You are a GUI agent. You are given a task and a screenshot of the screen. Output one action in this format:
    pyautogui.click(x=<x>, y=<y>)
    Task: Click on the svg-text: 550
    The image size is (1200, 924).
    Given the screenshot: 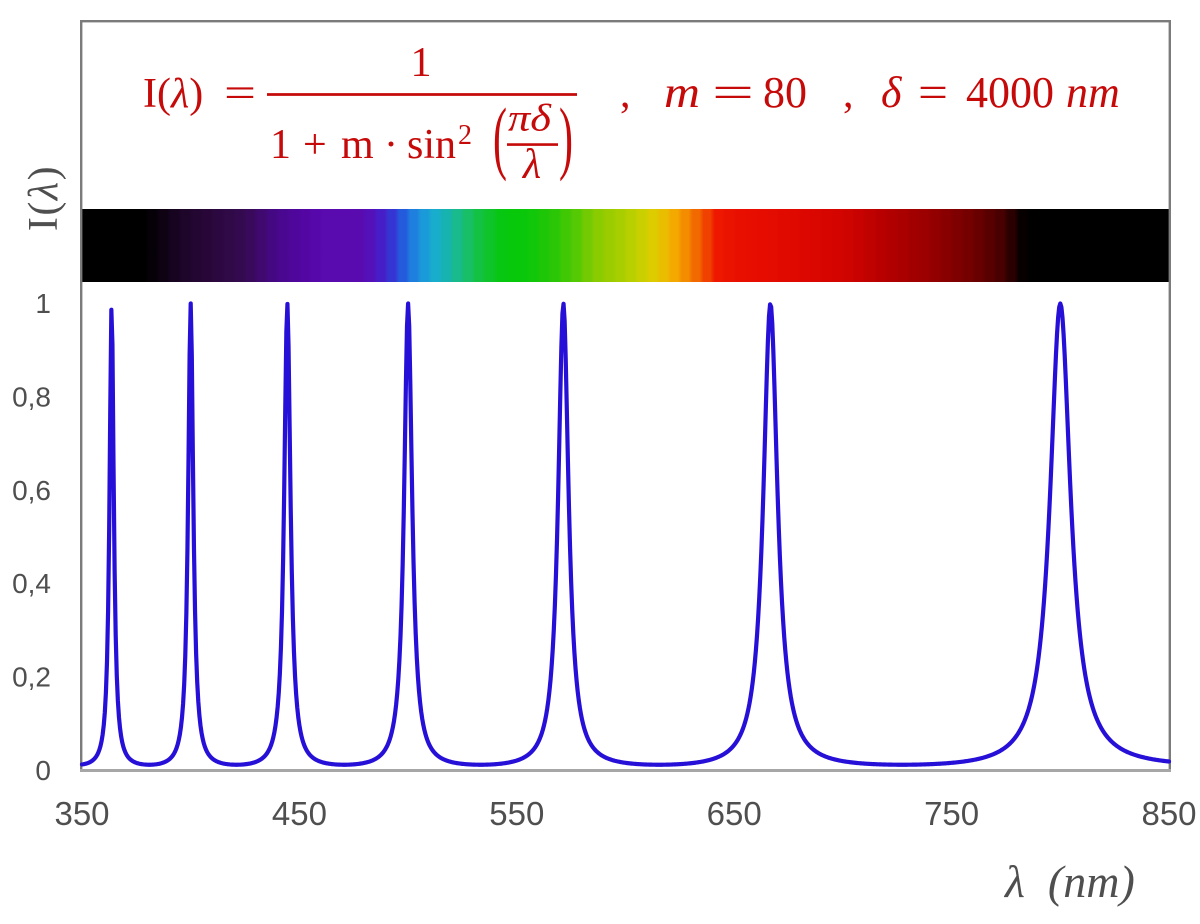 What is the action you would take?
    pyautogui.click(x=516, y=813)
    